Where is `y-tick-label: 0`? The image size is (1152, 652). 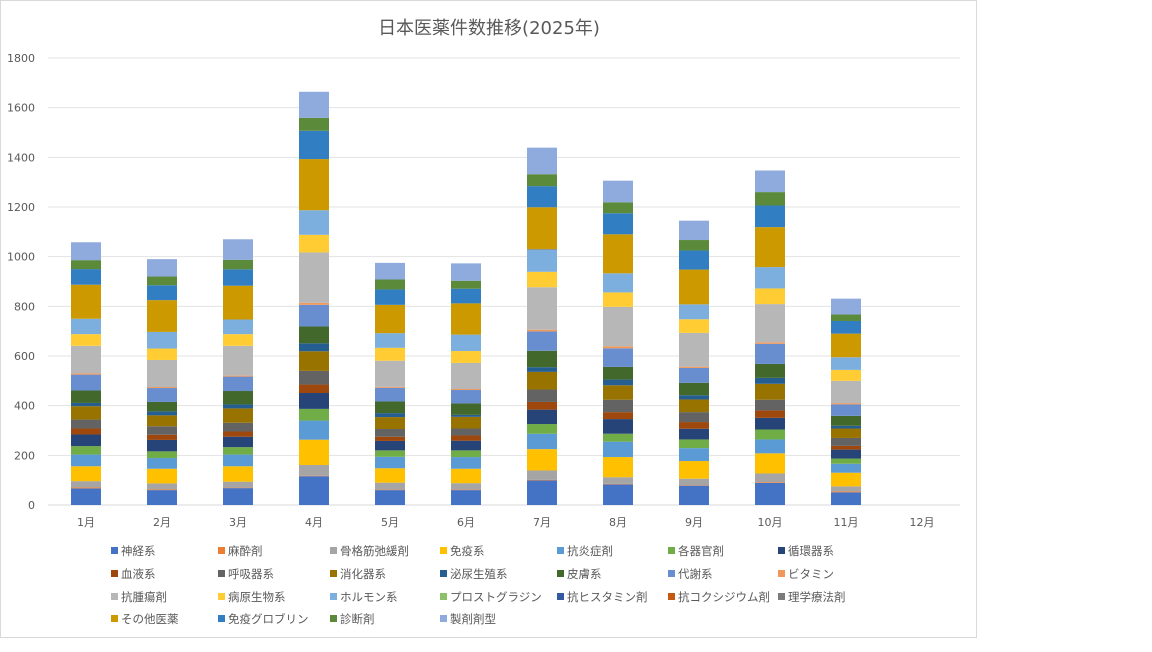 y-tick-label: 0 is located at coordinates (31, 505).